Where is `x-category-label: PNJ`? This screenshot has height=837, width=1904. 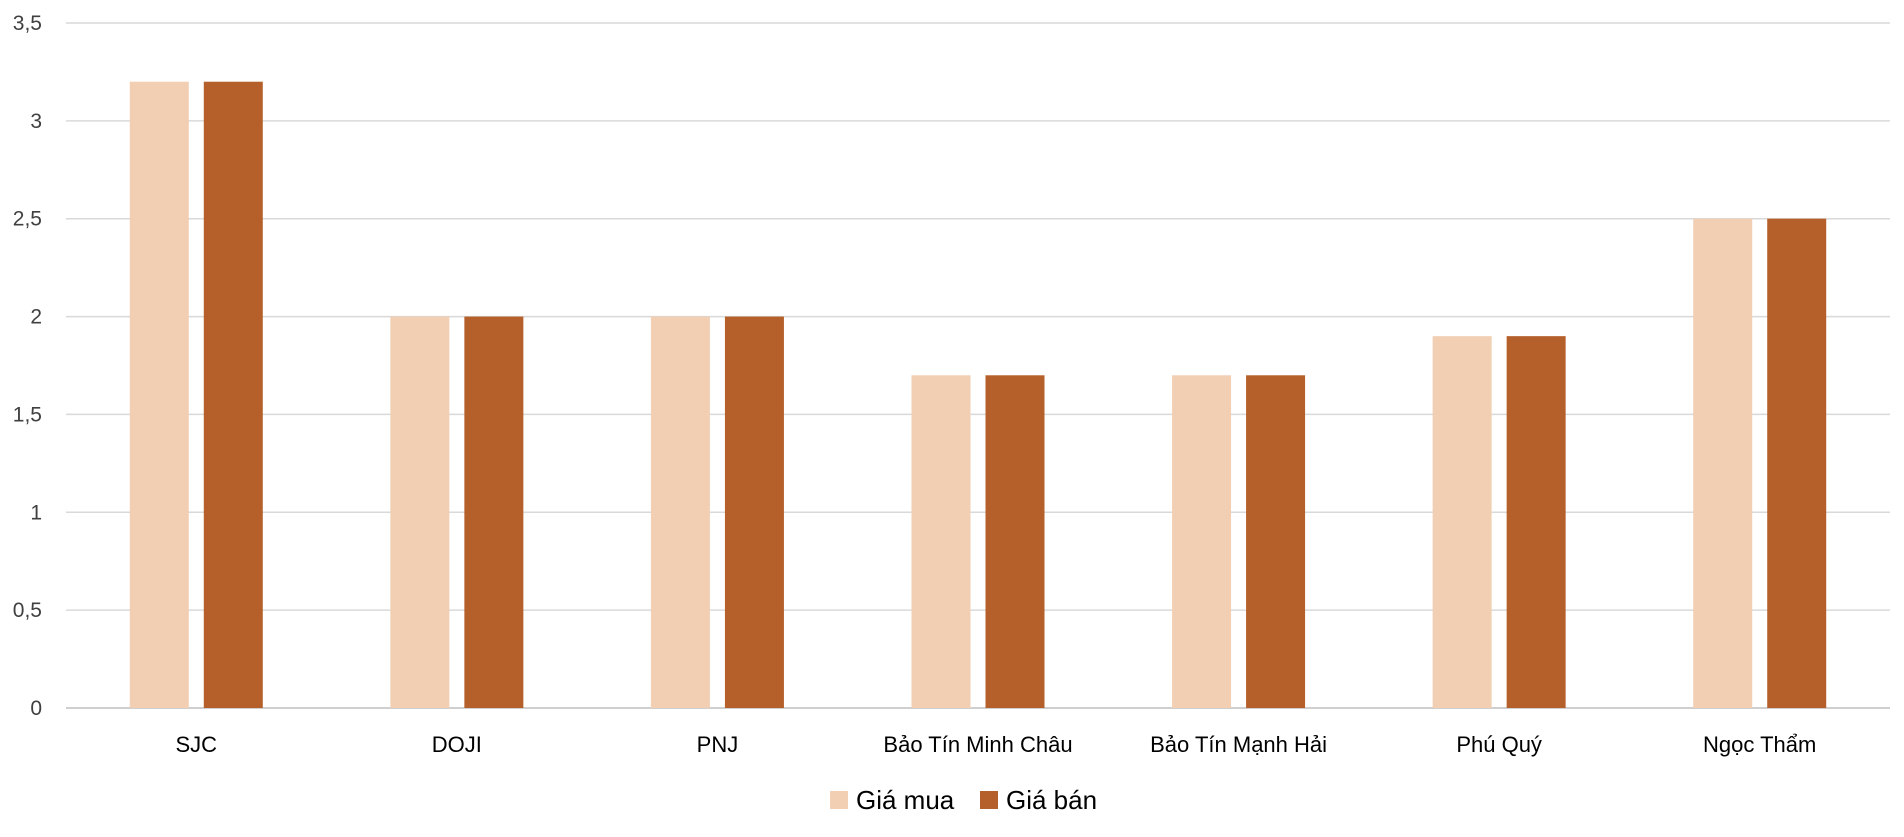
x-category-label: PNJ is located at coordinates (718, 744).